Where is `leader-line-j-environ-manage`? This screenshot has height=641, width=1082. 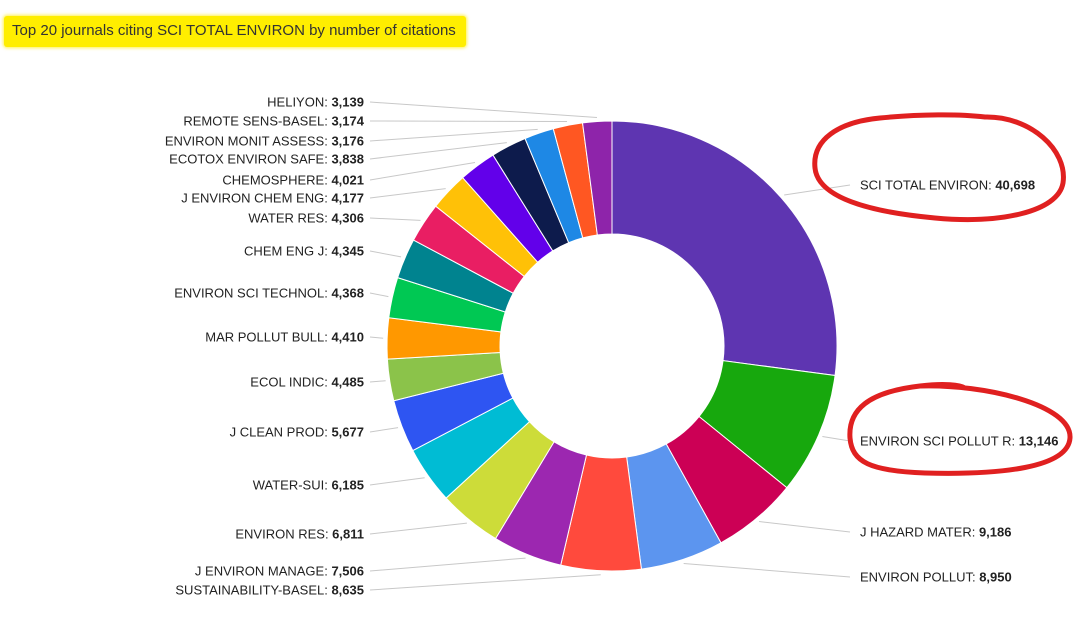 leader-line-j-environ-manage is located at coordinates (447, 564).